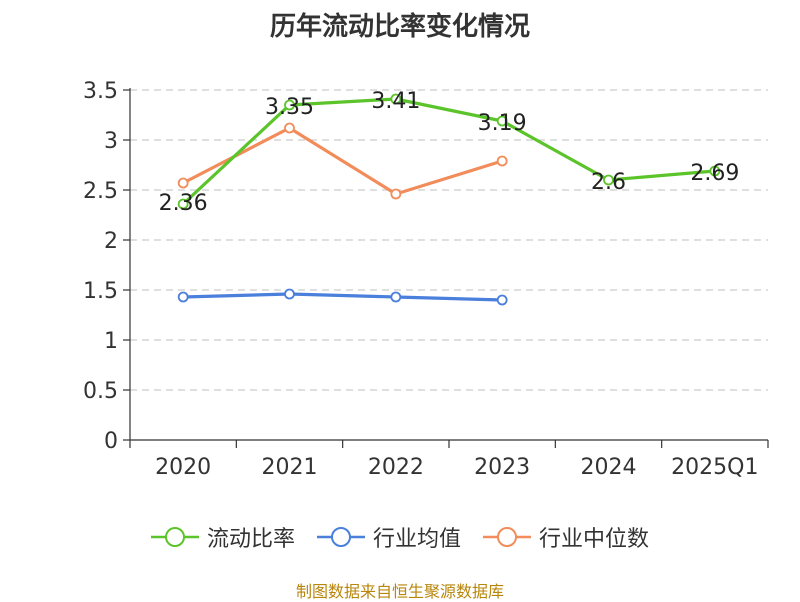 Image resolution: width=800 pixels, height=602 pixels. I want to click on legend-swatch-industry-mean, so click(340, 537).